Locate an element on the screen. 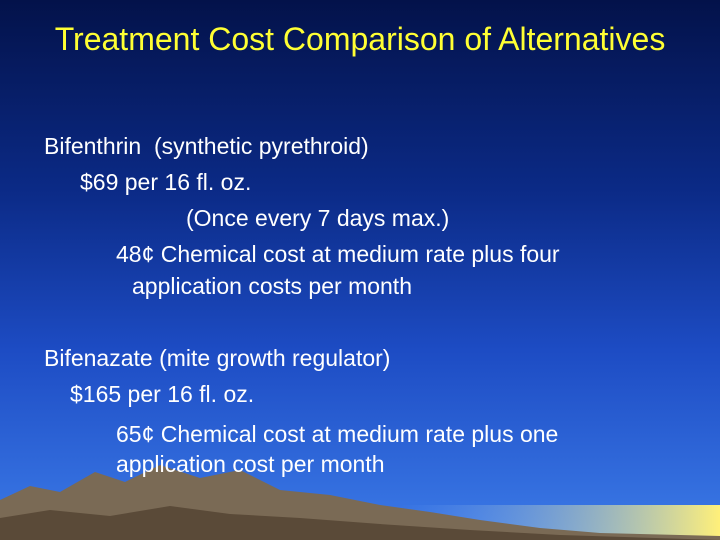 Image resolution: width=720 pixels, height=540 pixels. item-cost: application cost per month is located at coordinates (250, 464).